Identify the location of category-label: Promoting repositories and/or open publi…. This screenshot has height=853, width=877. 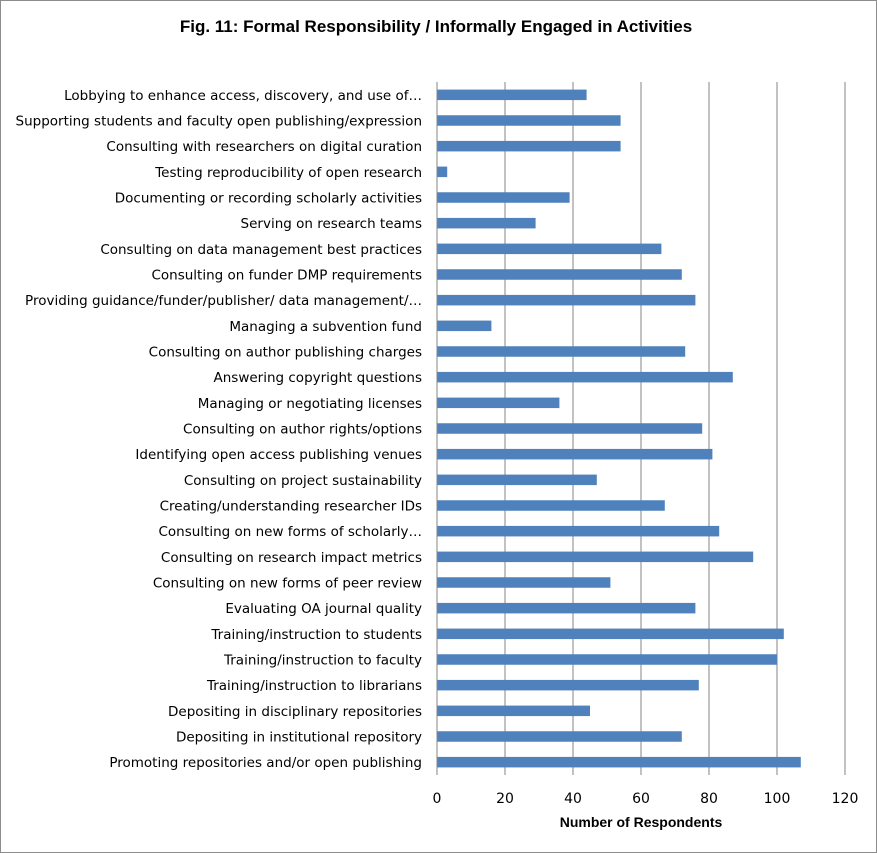
(265, 763).